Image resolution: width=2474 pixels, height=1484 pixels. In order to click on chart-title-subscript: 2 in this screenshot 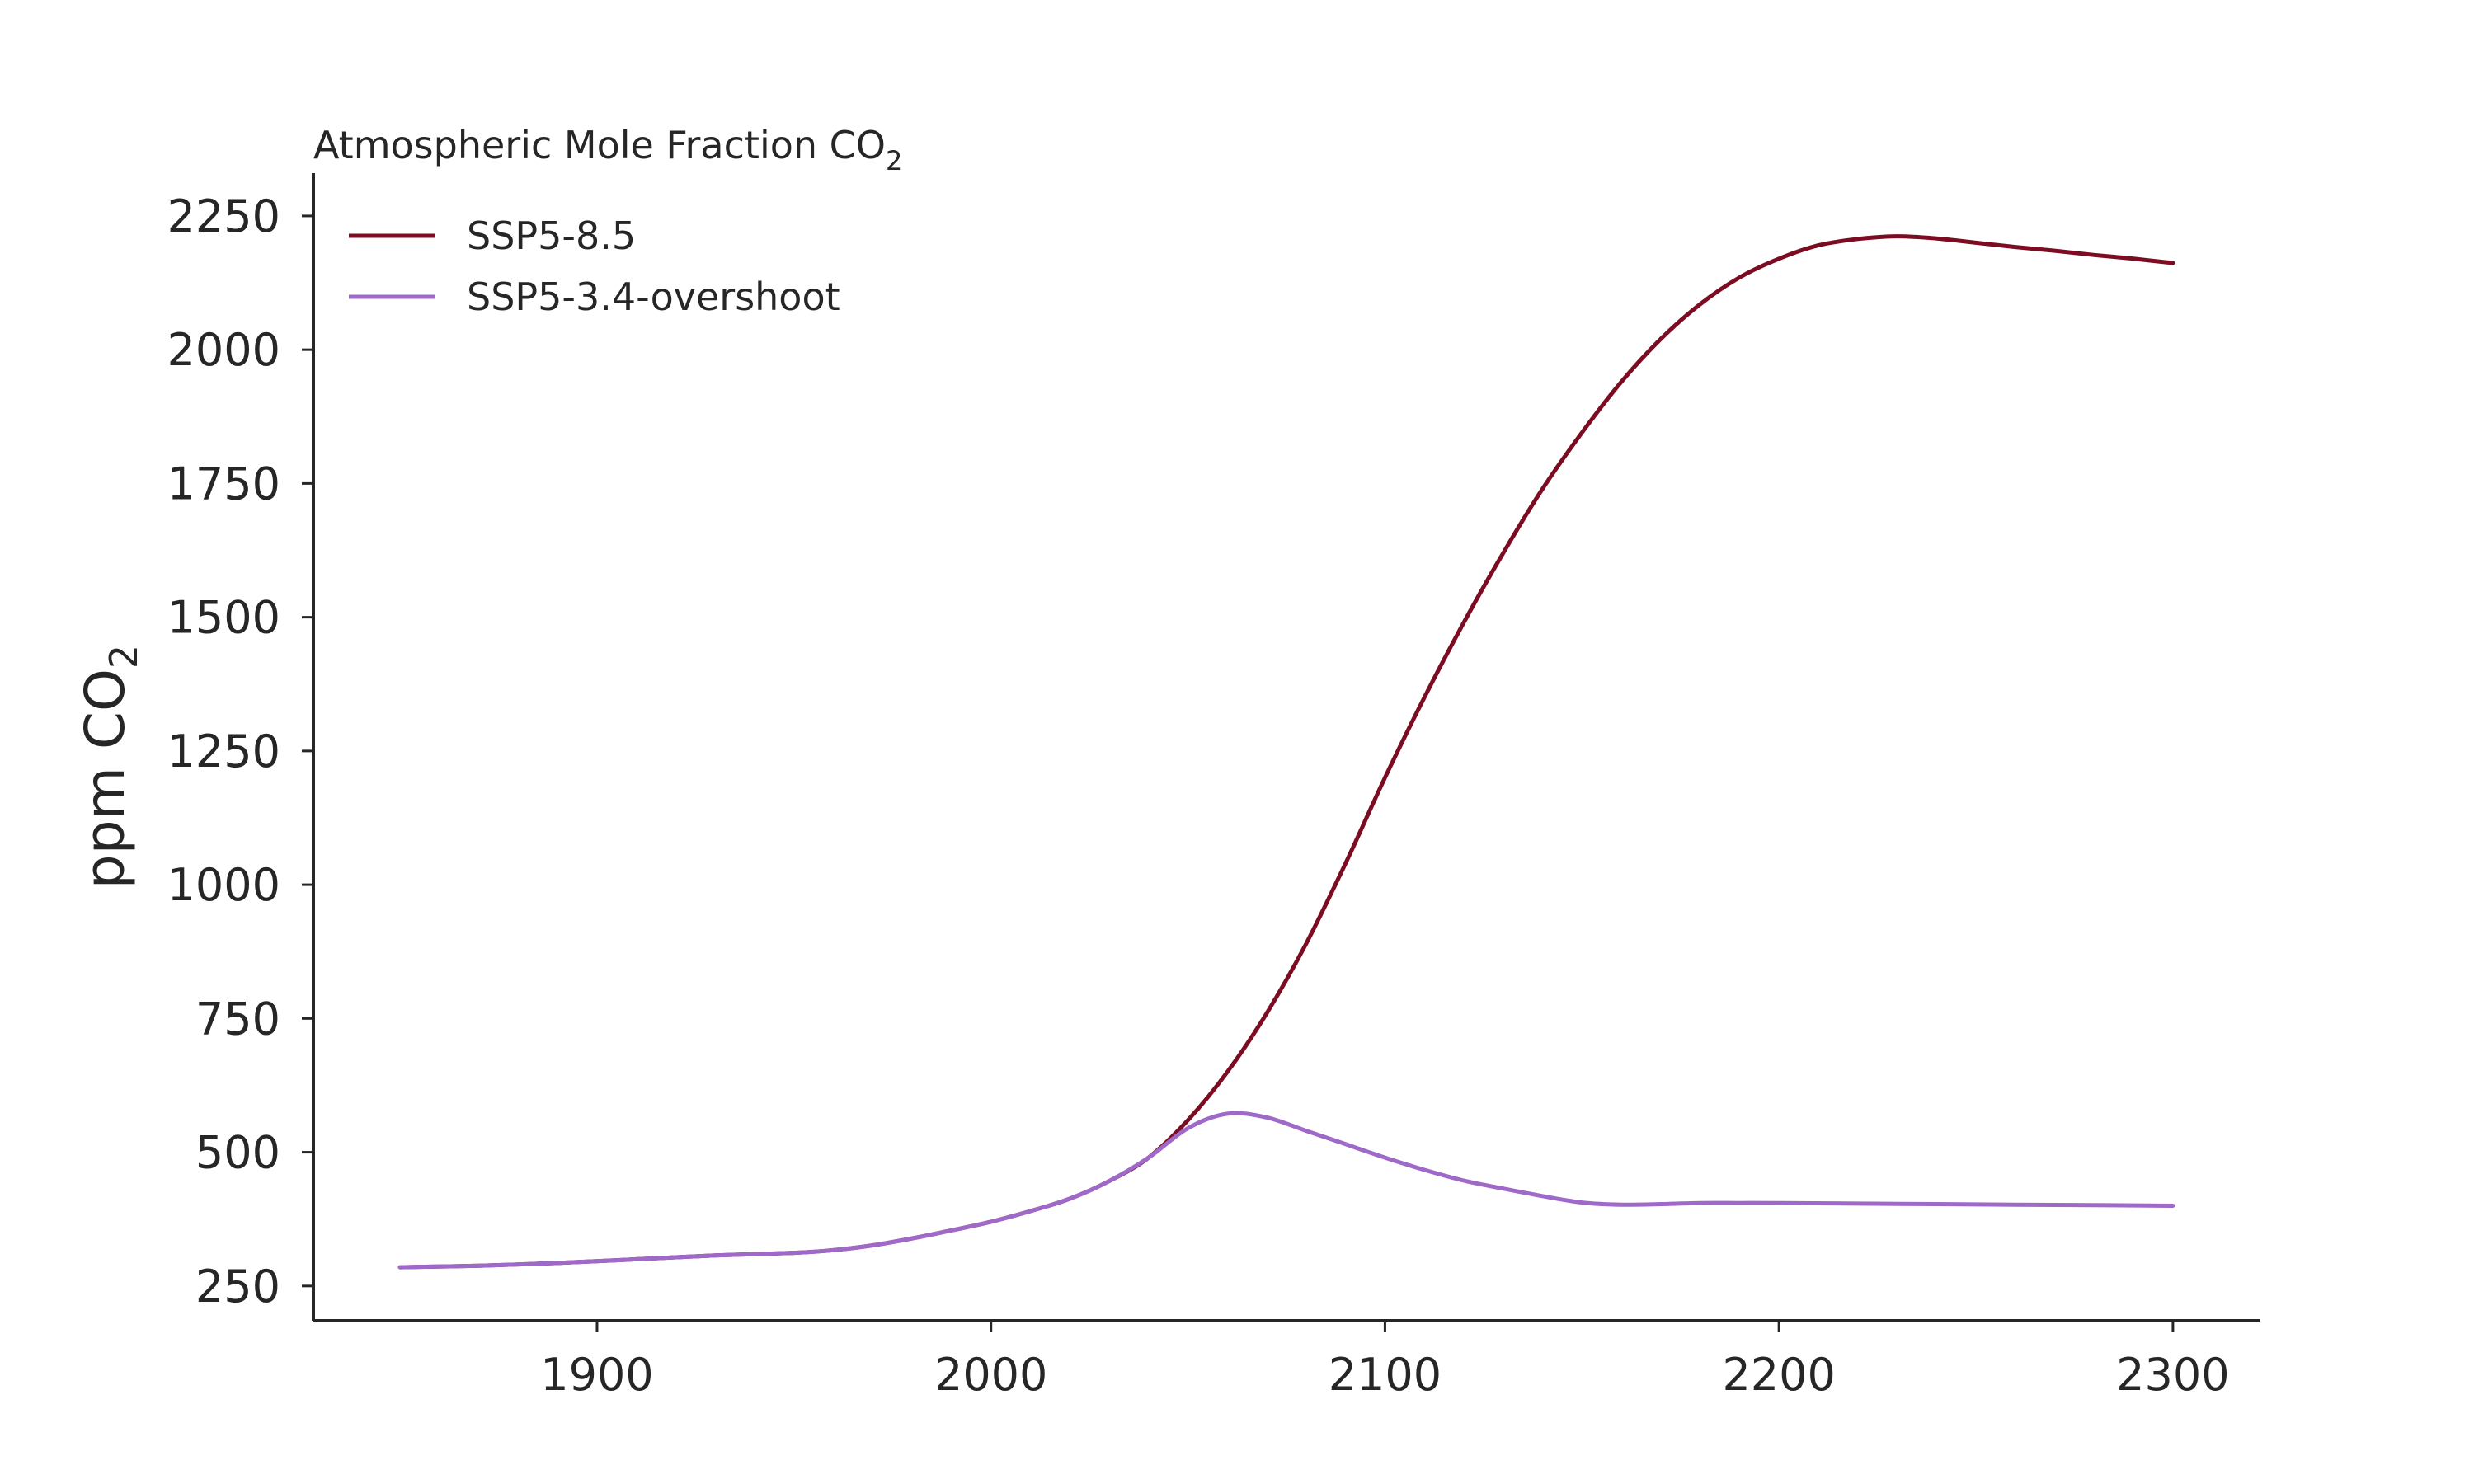, I will do `click(894, 160)`.